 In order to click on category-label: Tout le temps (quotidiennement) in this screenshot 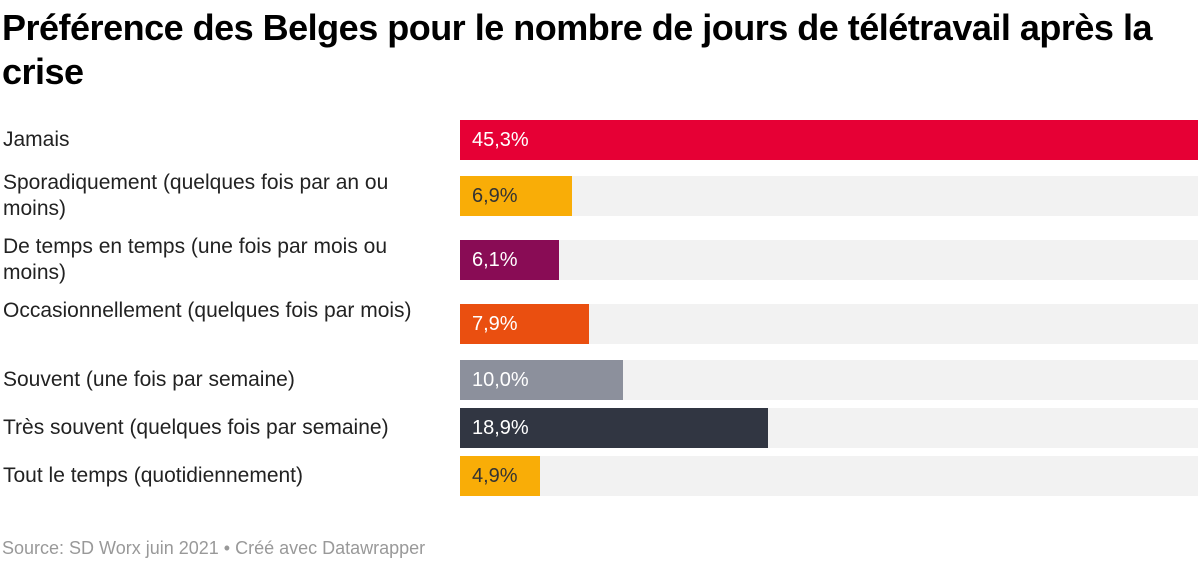, I will do `click(153, 475)`.